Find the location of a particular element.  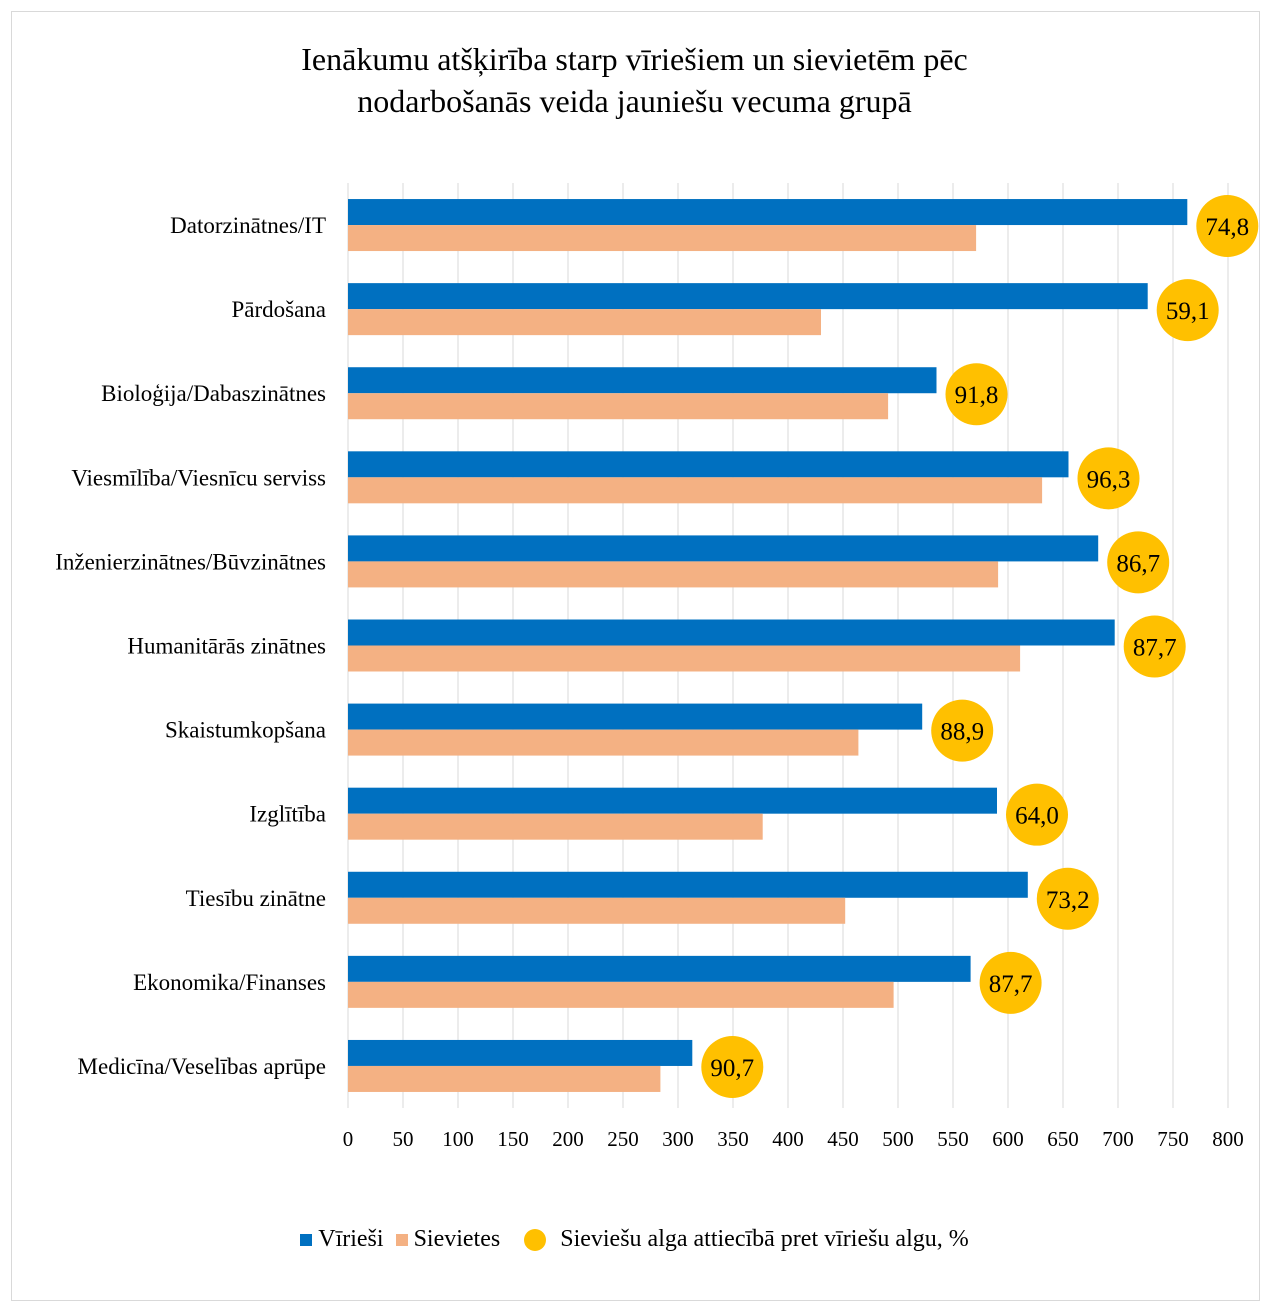

x-tick-label: 0 is located at coordinates (348, 1139).